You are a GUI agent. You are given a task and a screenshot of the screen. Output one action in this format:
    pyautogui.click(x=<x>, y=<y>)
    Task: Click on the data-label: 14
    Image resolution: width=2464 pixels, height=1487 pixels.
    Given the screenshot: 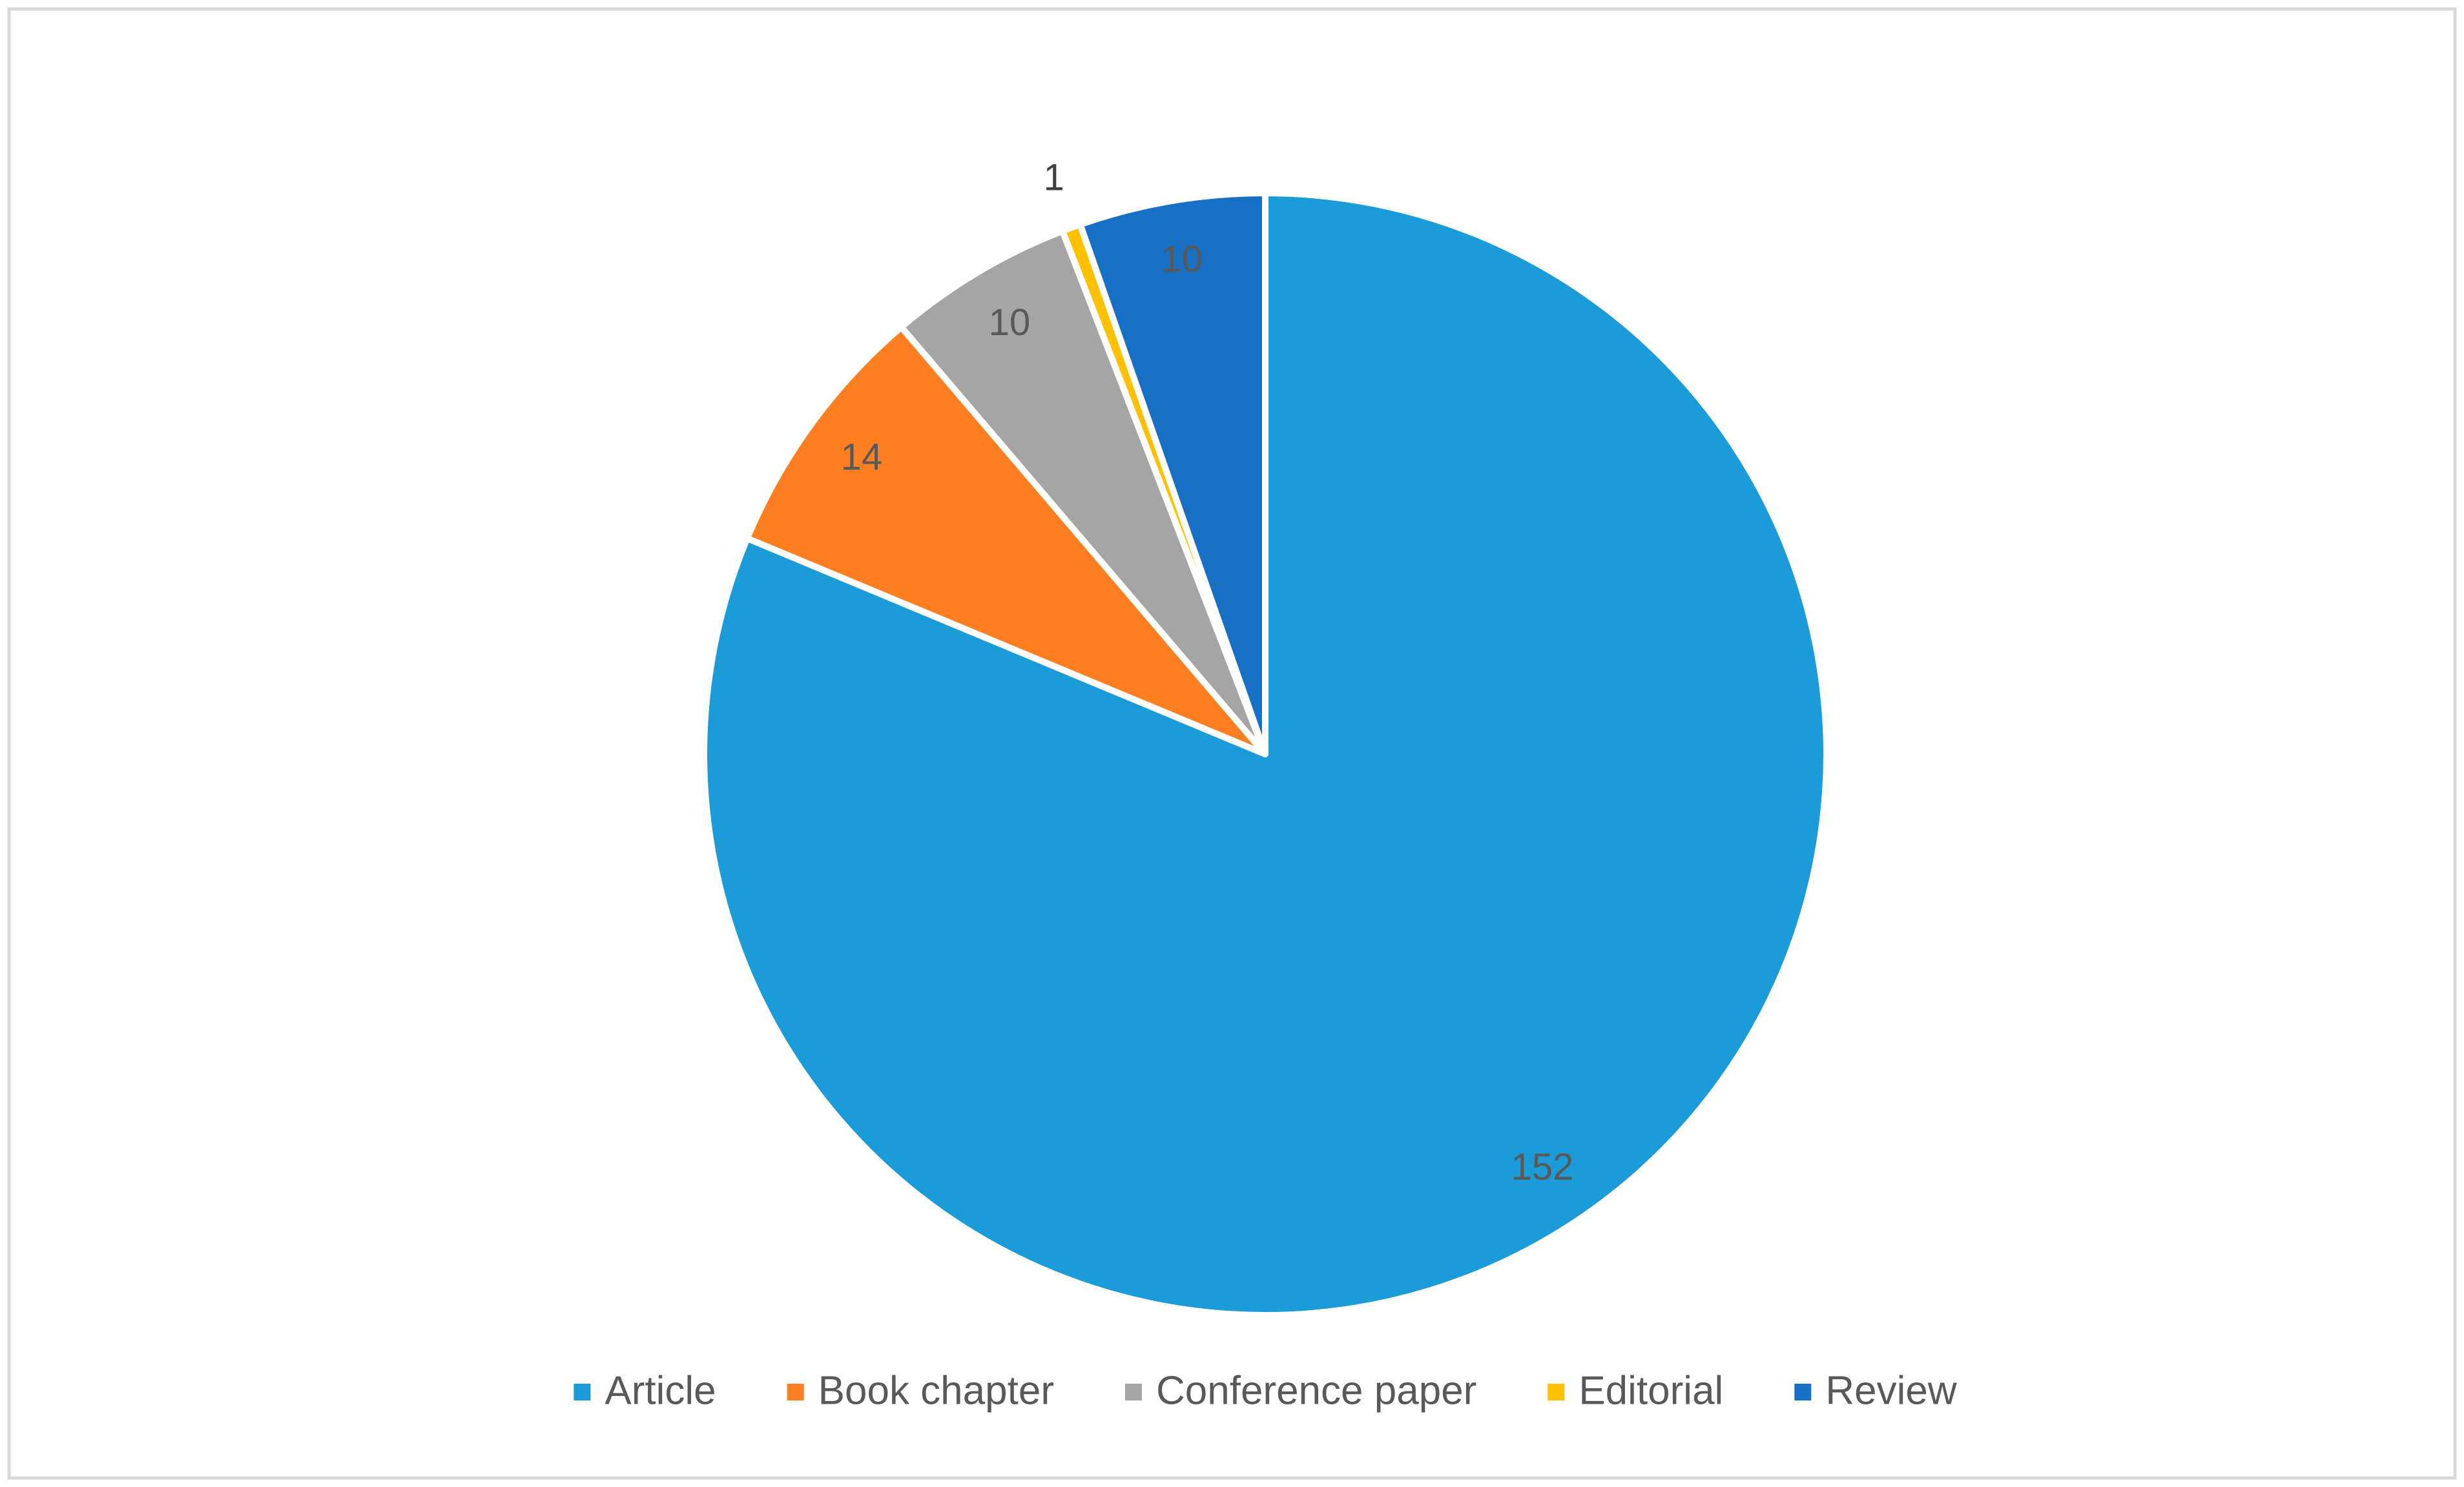 What is the action you would take?
    pyautogui.click(x=862, y=457)
    